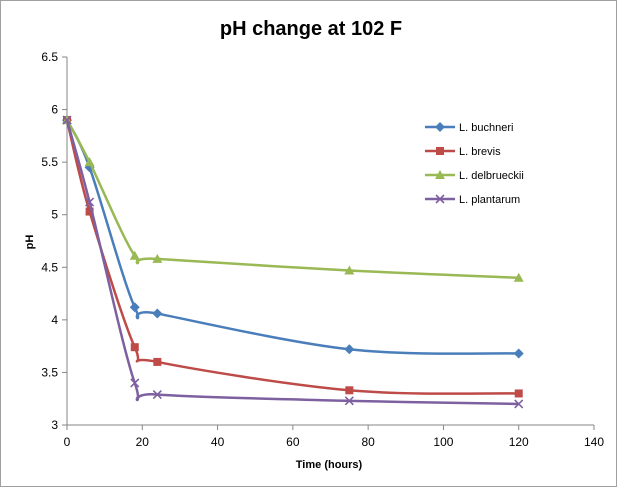 This screenshot has width=617, height=488. What do you see at coordinates (293, 442) in the screenshot?
I see `x-tick-label: 60` at bounding box center [293, 442].